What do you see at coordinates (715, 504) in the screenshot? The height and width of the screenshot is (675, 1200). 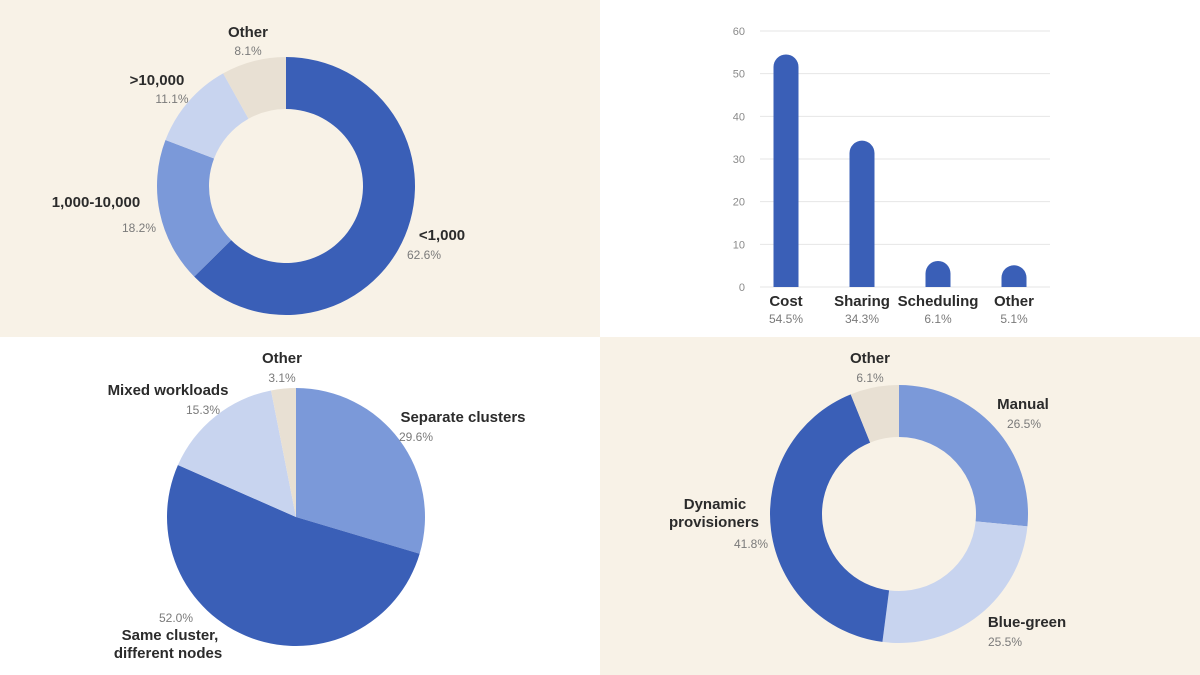 I see `c4-label-dynamic-1: Dynamic` at bounding box center [715, 504].